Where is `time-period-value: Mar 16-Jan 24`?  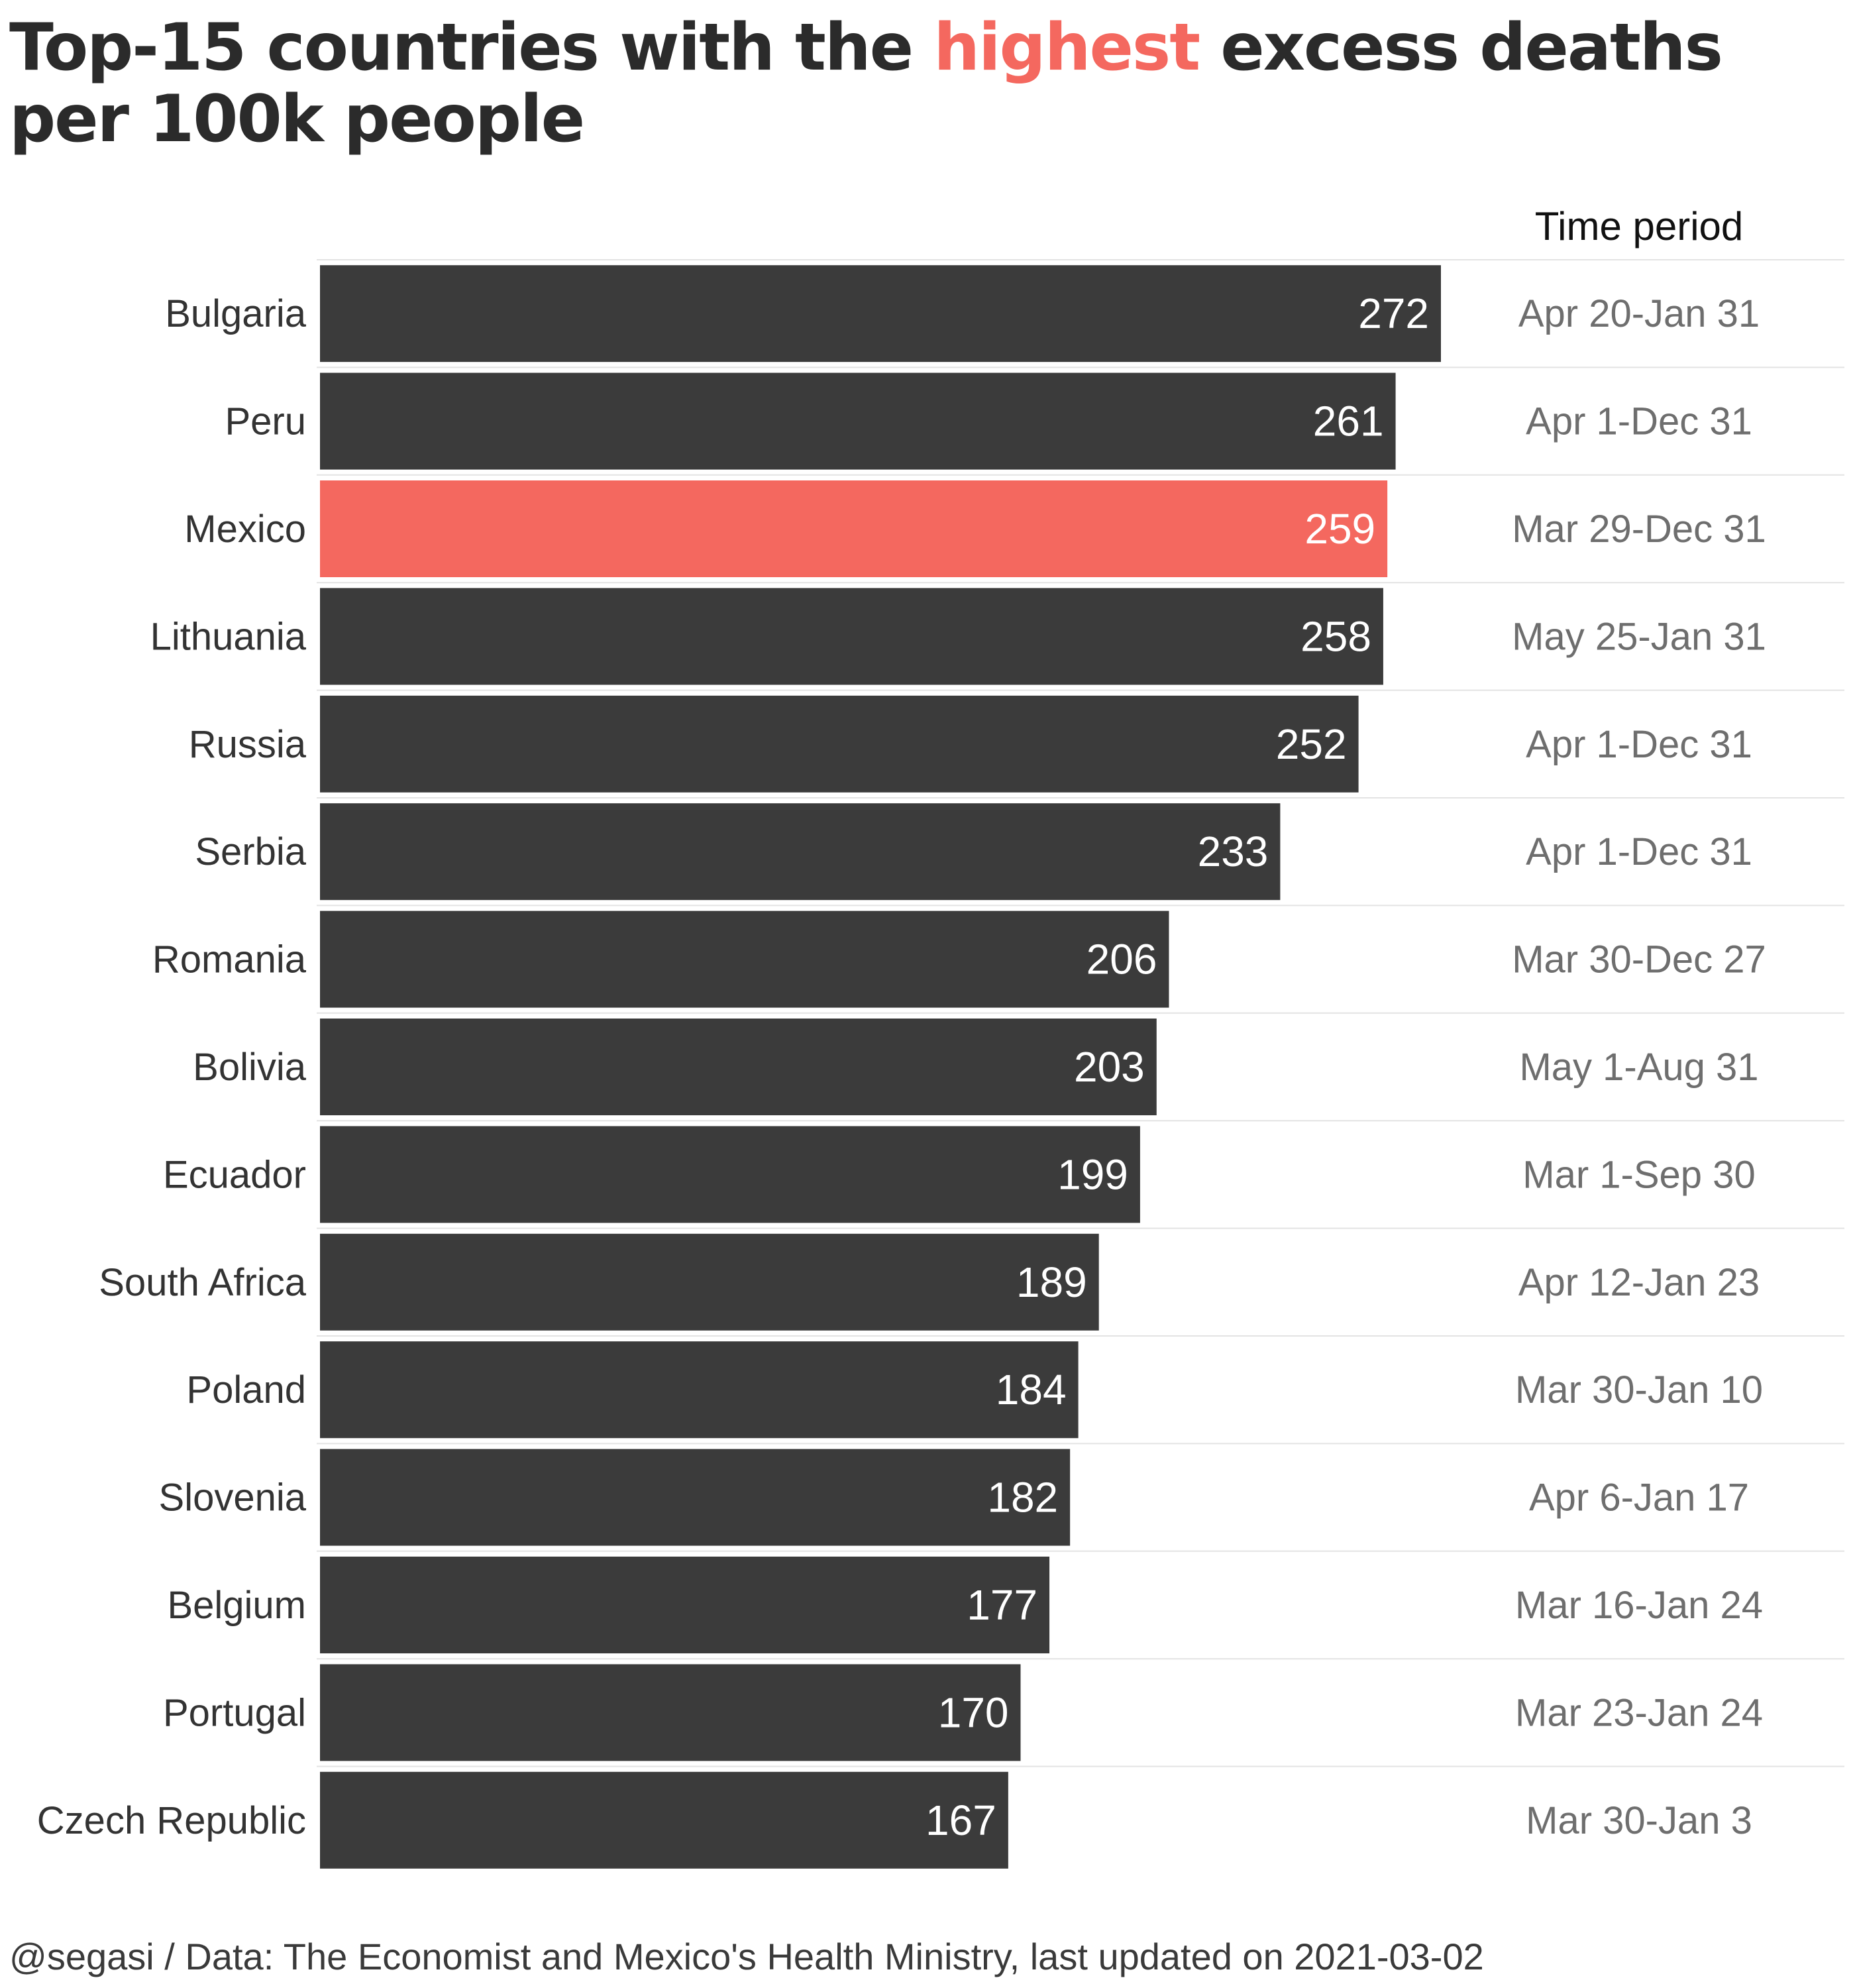 time-period-value: Mar 16-Jan 24 is located at coordinates (1639, 1605).